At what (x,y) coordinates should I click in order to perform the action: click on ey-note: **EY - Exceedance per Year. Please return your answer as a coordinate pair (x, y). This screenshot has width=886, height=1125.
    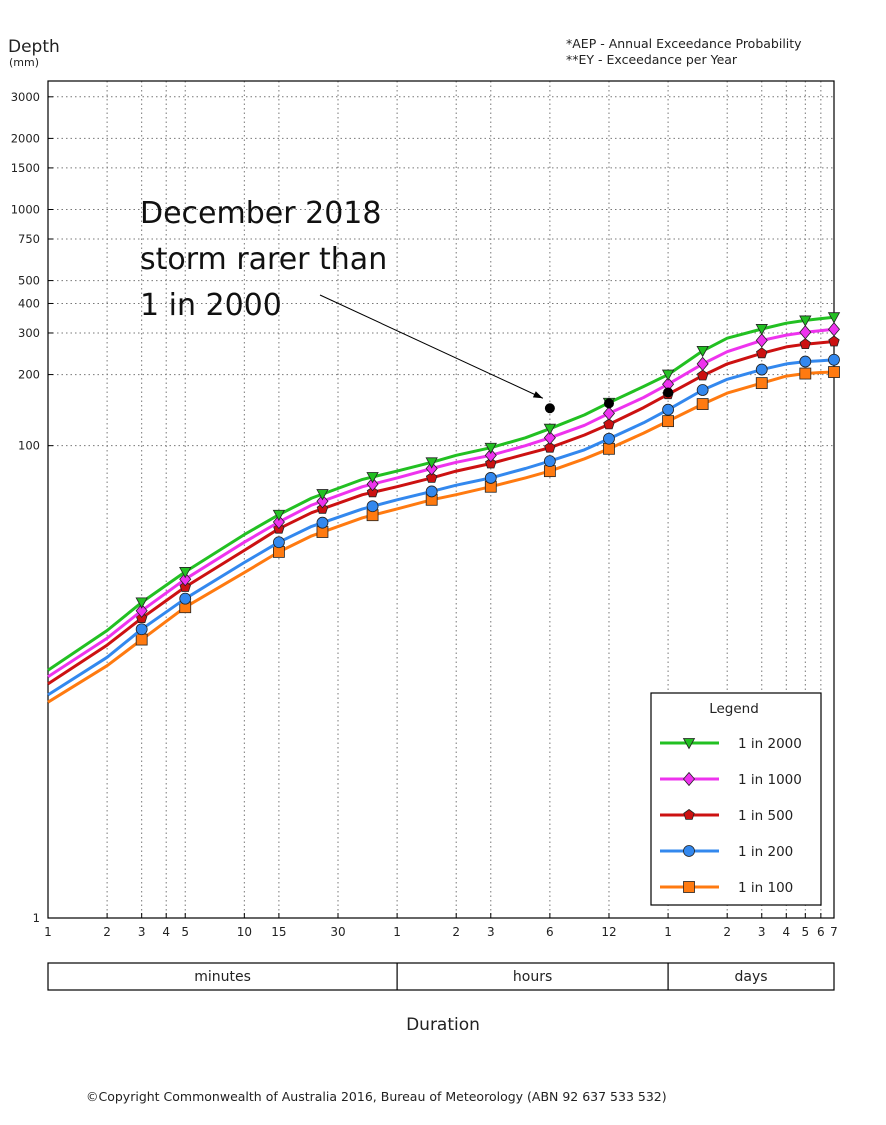
    Looking at the image, I should click on (652, 59).